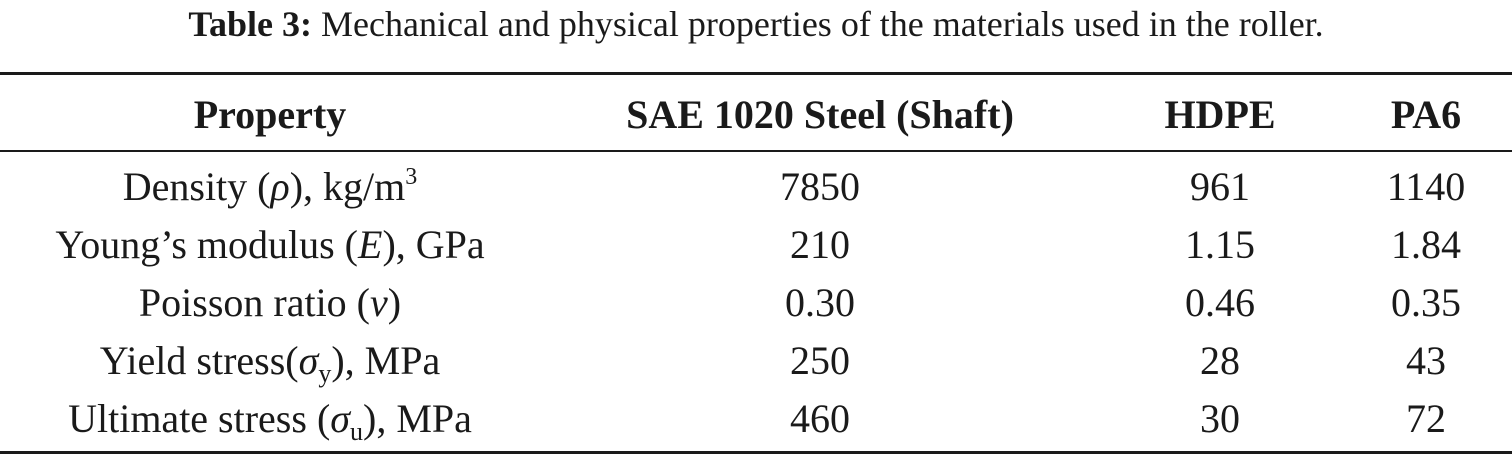  Describe the element at coordinates (1220, 244) in the screenshot. I see `value-hdpe: 1.15` at that location.